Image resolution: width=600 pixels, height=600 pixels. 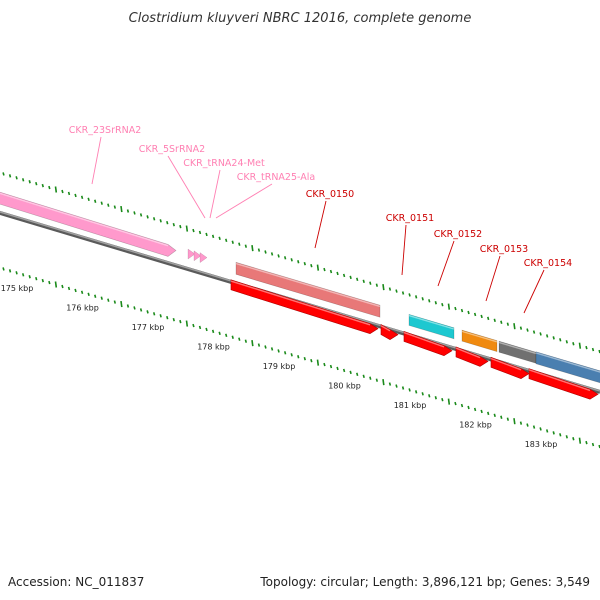 What do you see at coordinates (82, 307) in the screenshot?
I see `tick-label: 176 kbp` at bounding box center [82, 307].